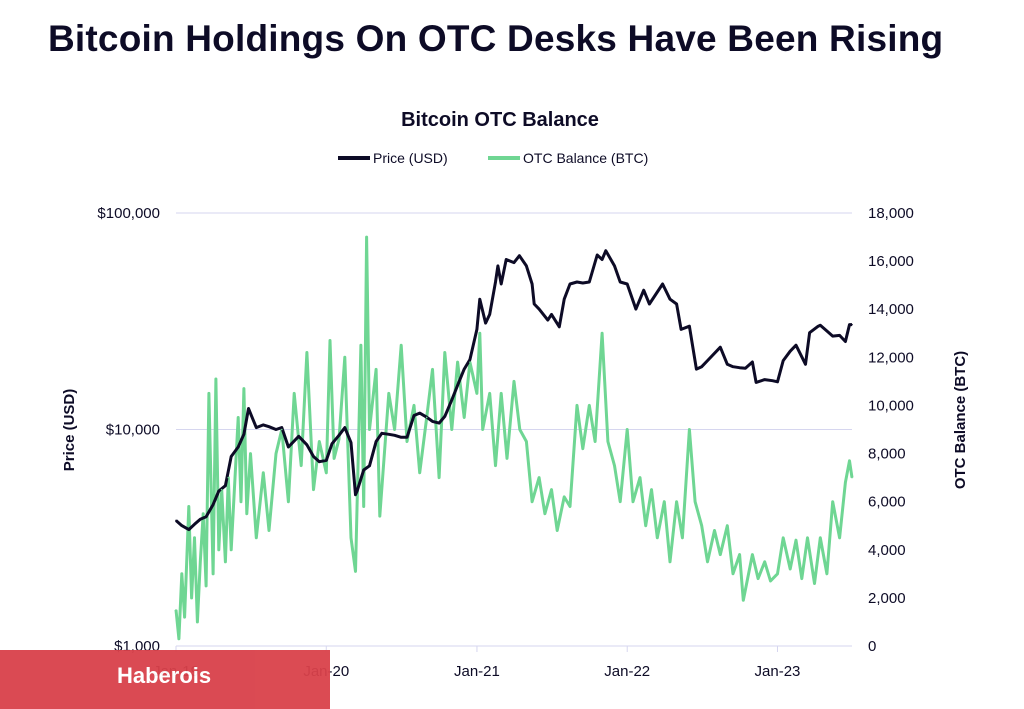 The height and width of the screenshot is (709, 1024). I want to click on watermark-text: Haberois, so click(164, 675).